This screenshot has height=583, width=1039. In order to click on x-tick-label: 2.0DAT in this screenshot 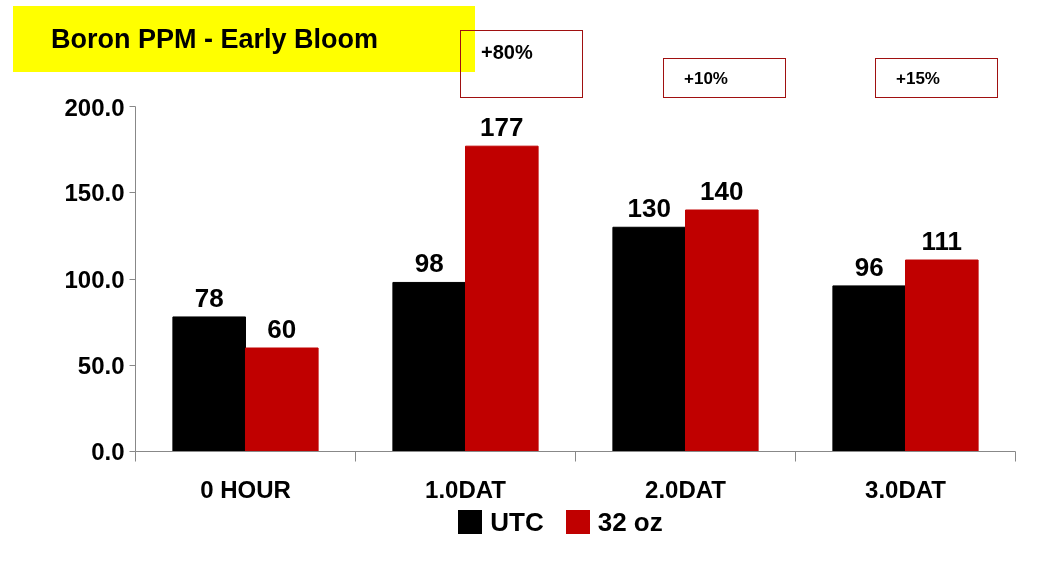, I will do `click(686, 489)`.